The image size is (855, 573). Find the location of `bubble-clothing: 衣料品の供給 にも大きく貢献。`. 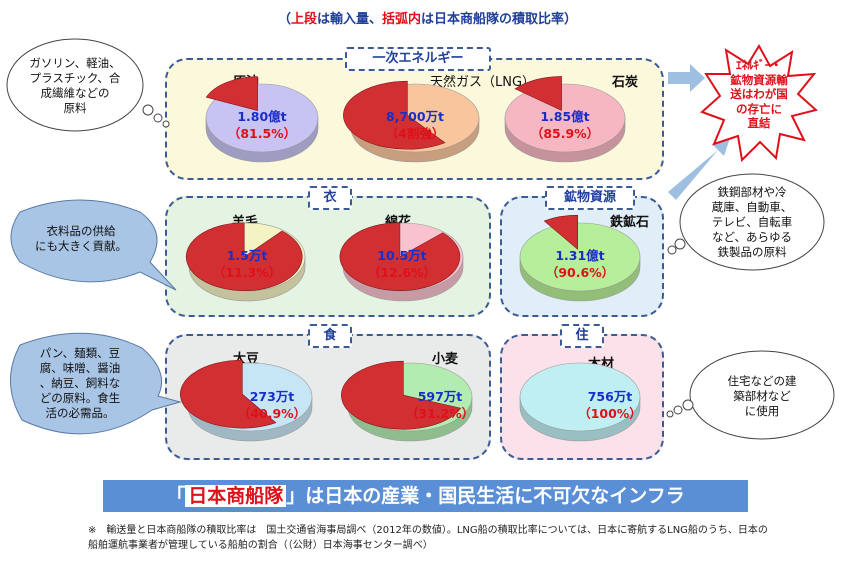

bubble-clothing: 衣料品の供給 にも大きく貢献。 is located at coordinates (81, 238).